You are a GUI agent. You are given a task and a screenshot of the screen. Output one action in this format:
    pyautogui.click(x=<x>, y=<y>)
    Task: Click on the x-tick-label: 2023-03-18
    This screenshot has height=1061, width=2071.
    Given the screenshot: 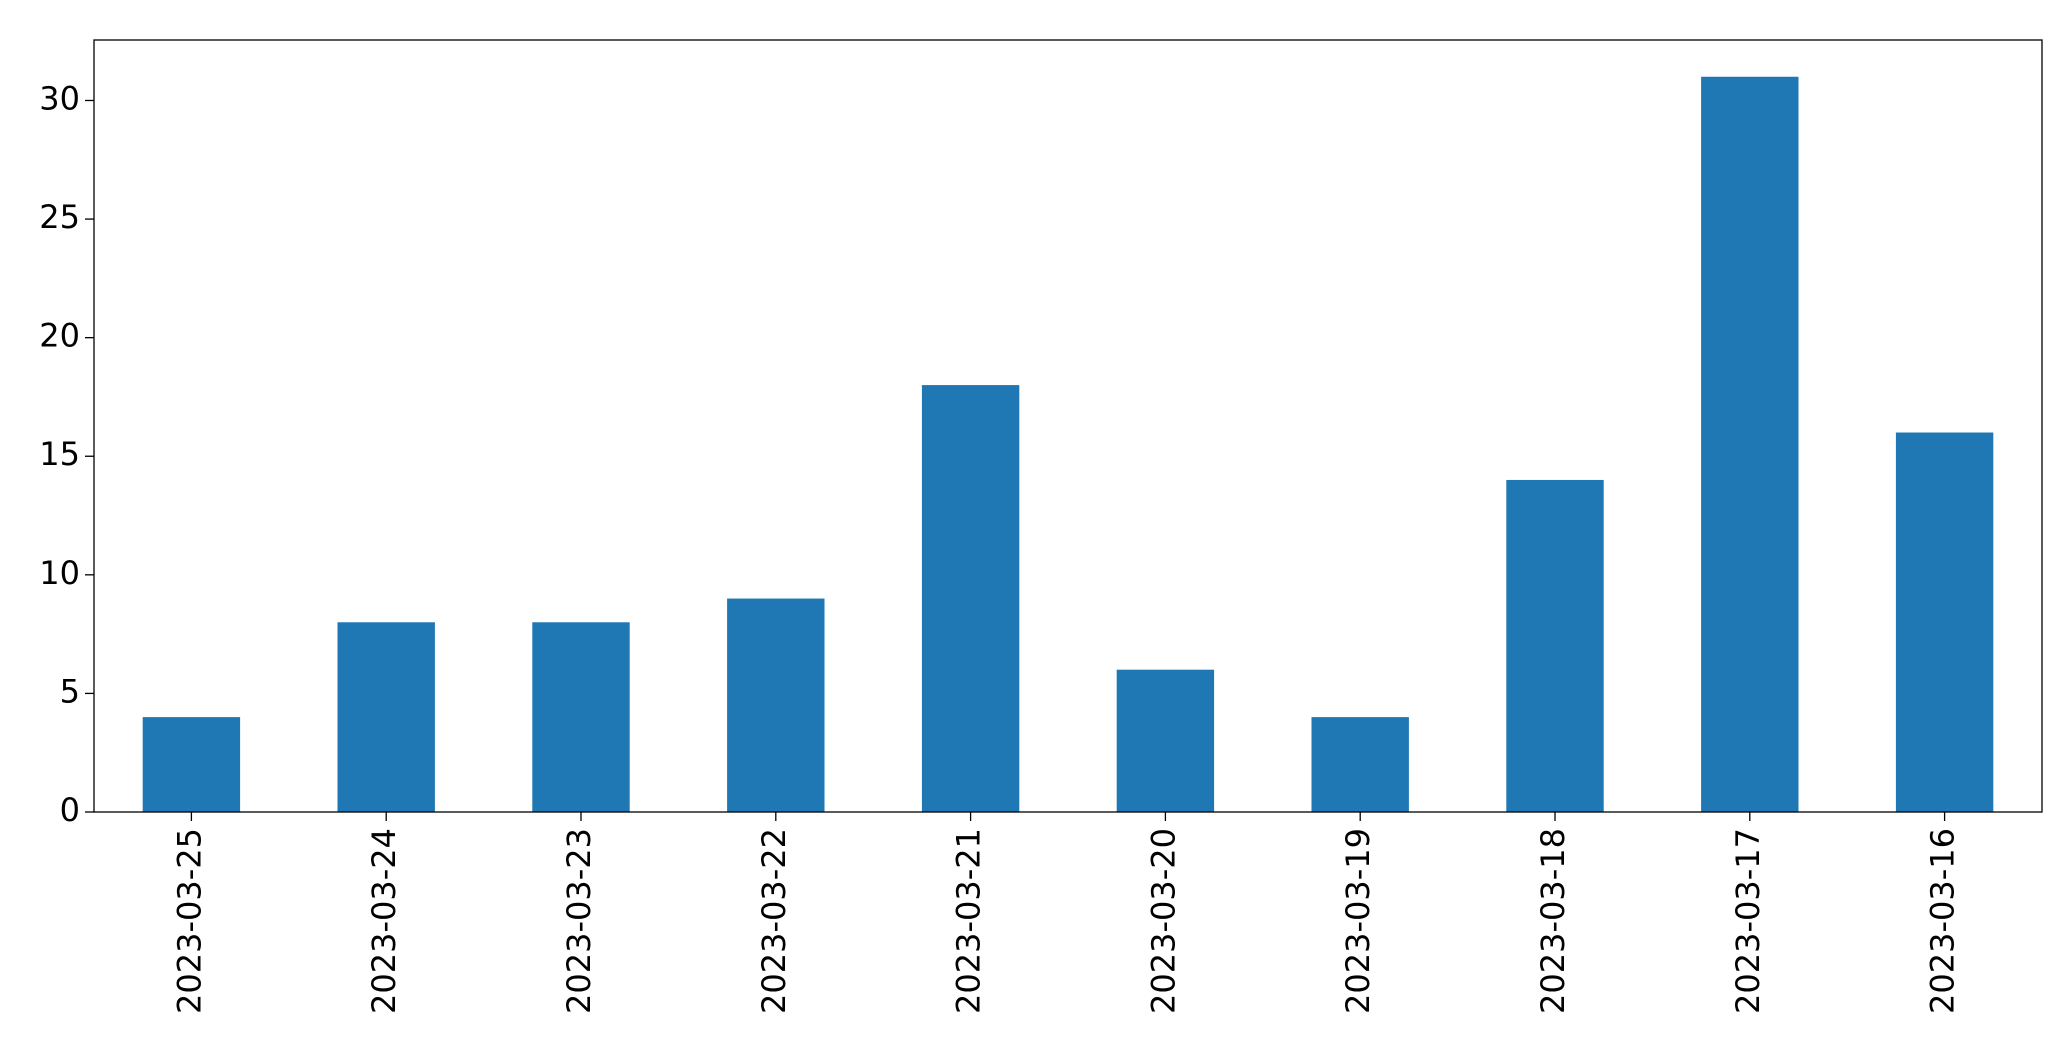 What is the action you would take?
    pyautogui.click(x=1553, y=921)
    